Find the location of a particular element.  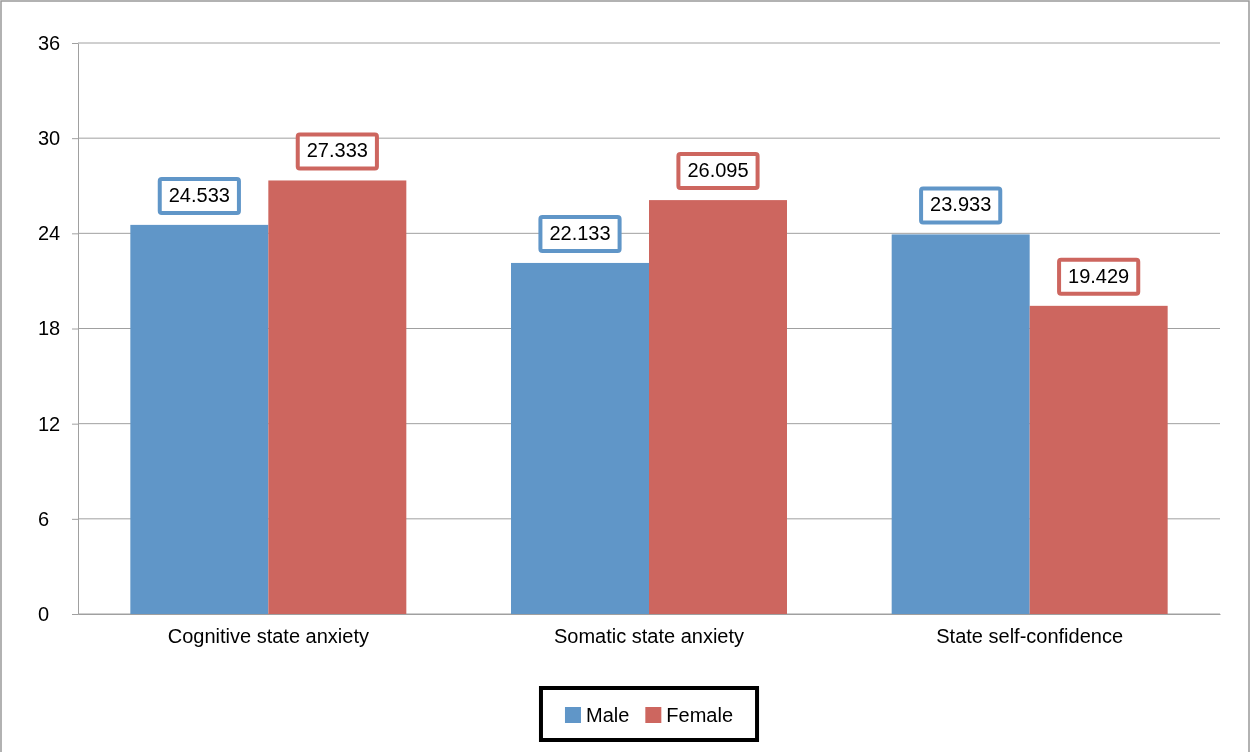

x-tick-label: Cognitive state anxiety is located at coordinates (268, 636).